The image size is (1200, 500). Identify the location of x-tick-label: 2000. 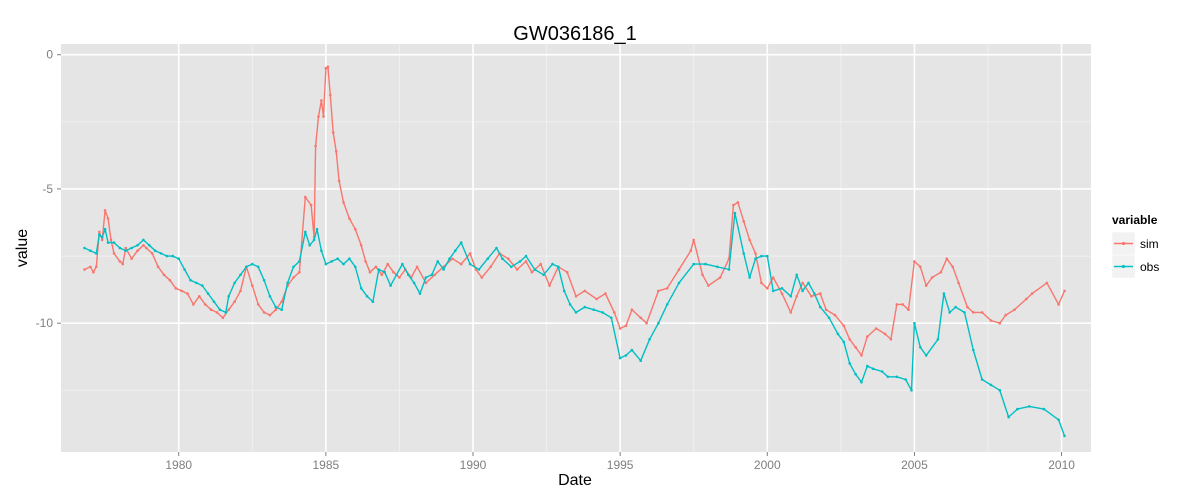
(767, 465).